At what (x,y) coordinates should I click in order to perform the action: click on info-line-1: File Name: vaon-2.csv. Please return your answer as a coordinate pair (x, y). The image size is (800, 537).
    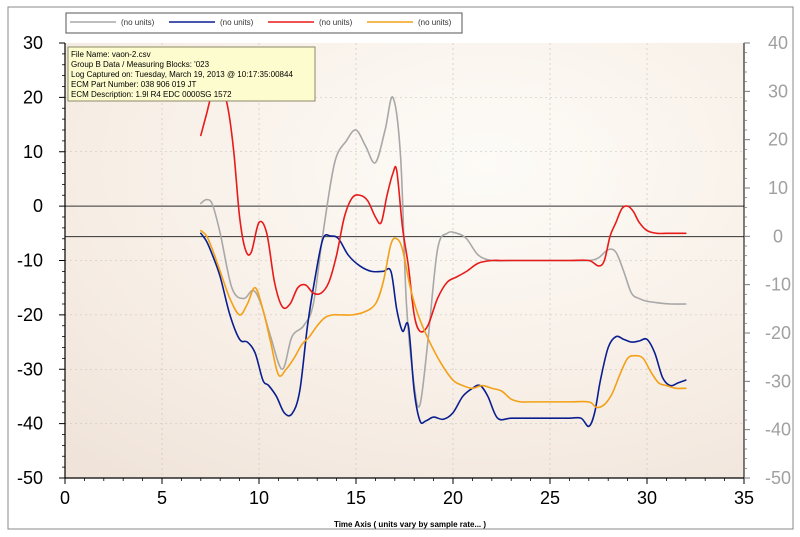
    Looking at the image, I should click on (111, 54).